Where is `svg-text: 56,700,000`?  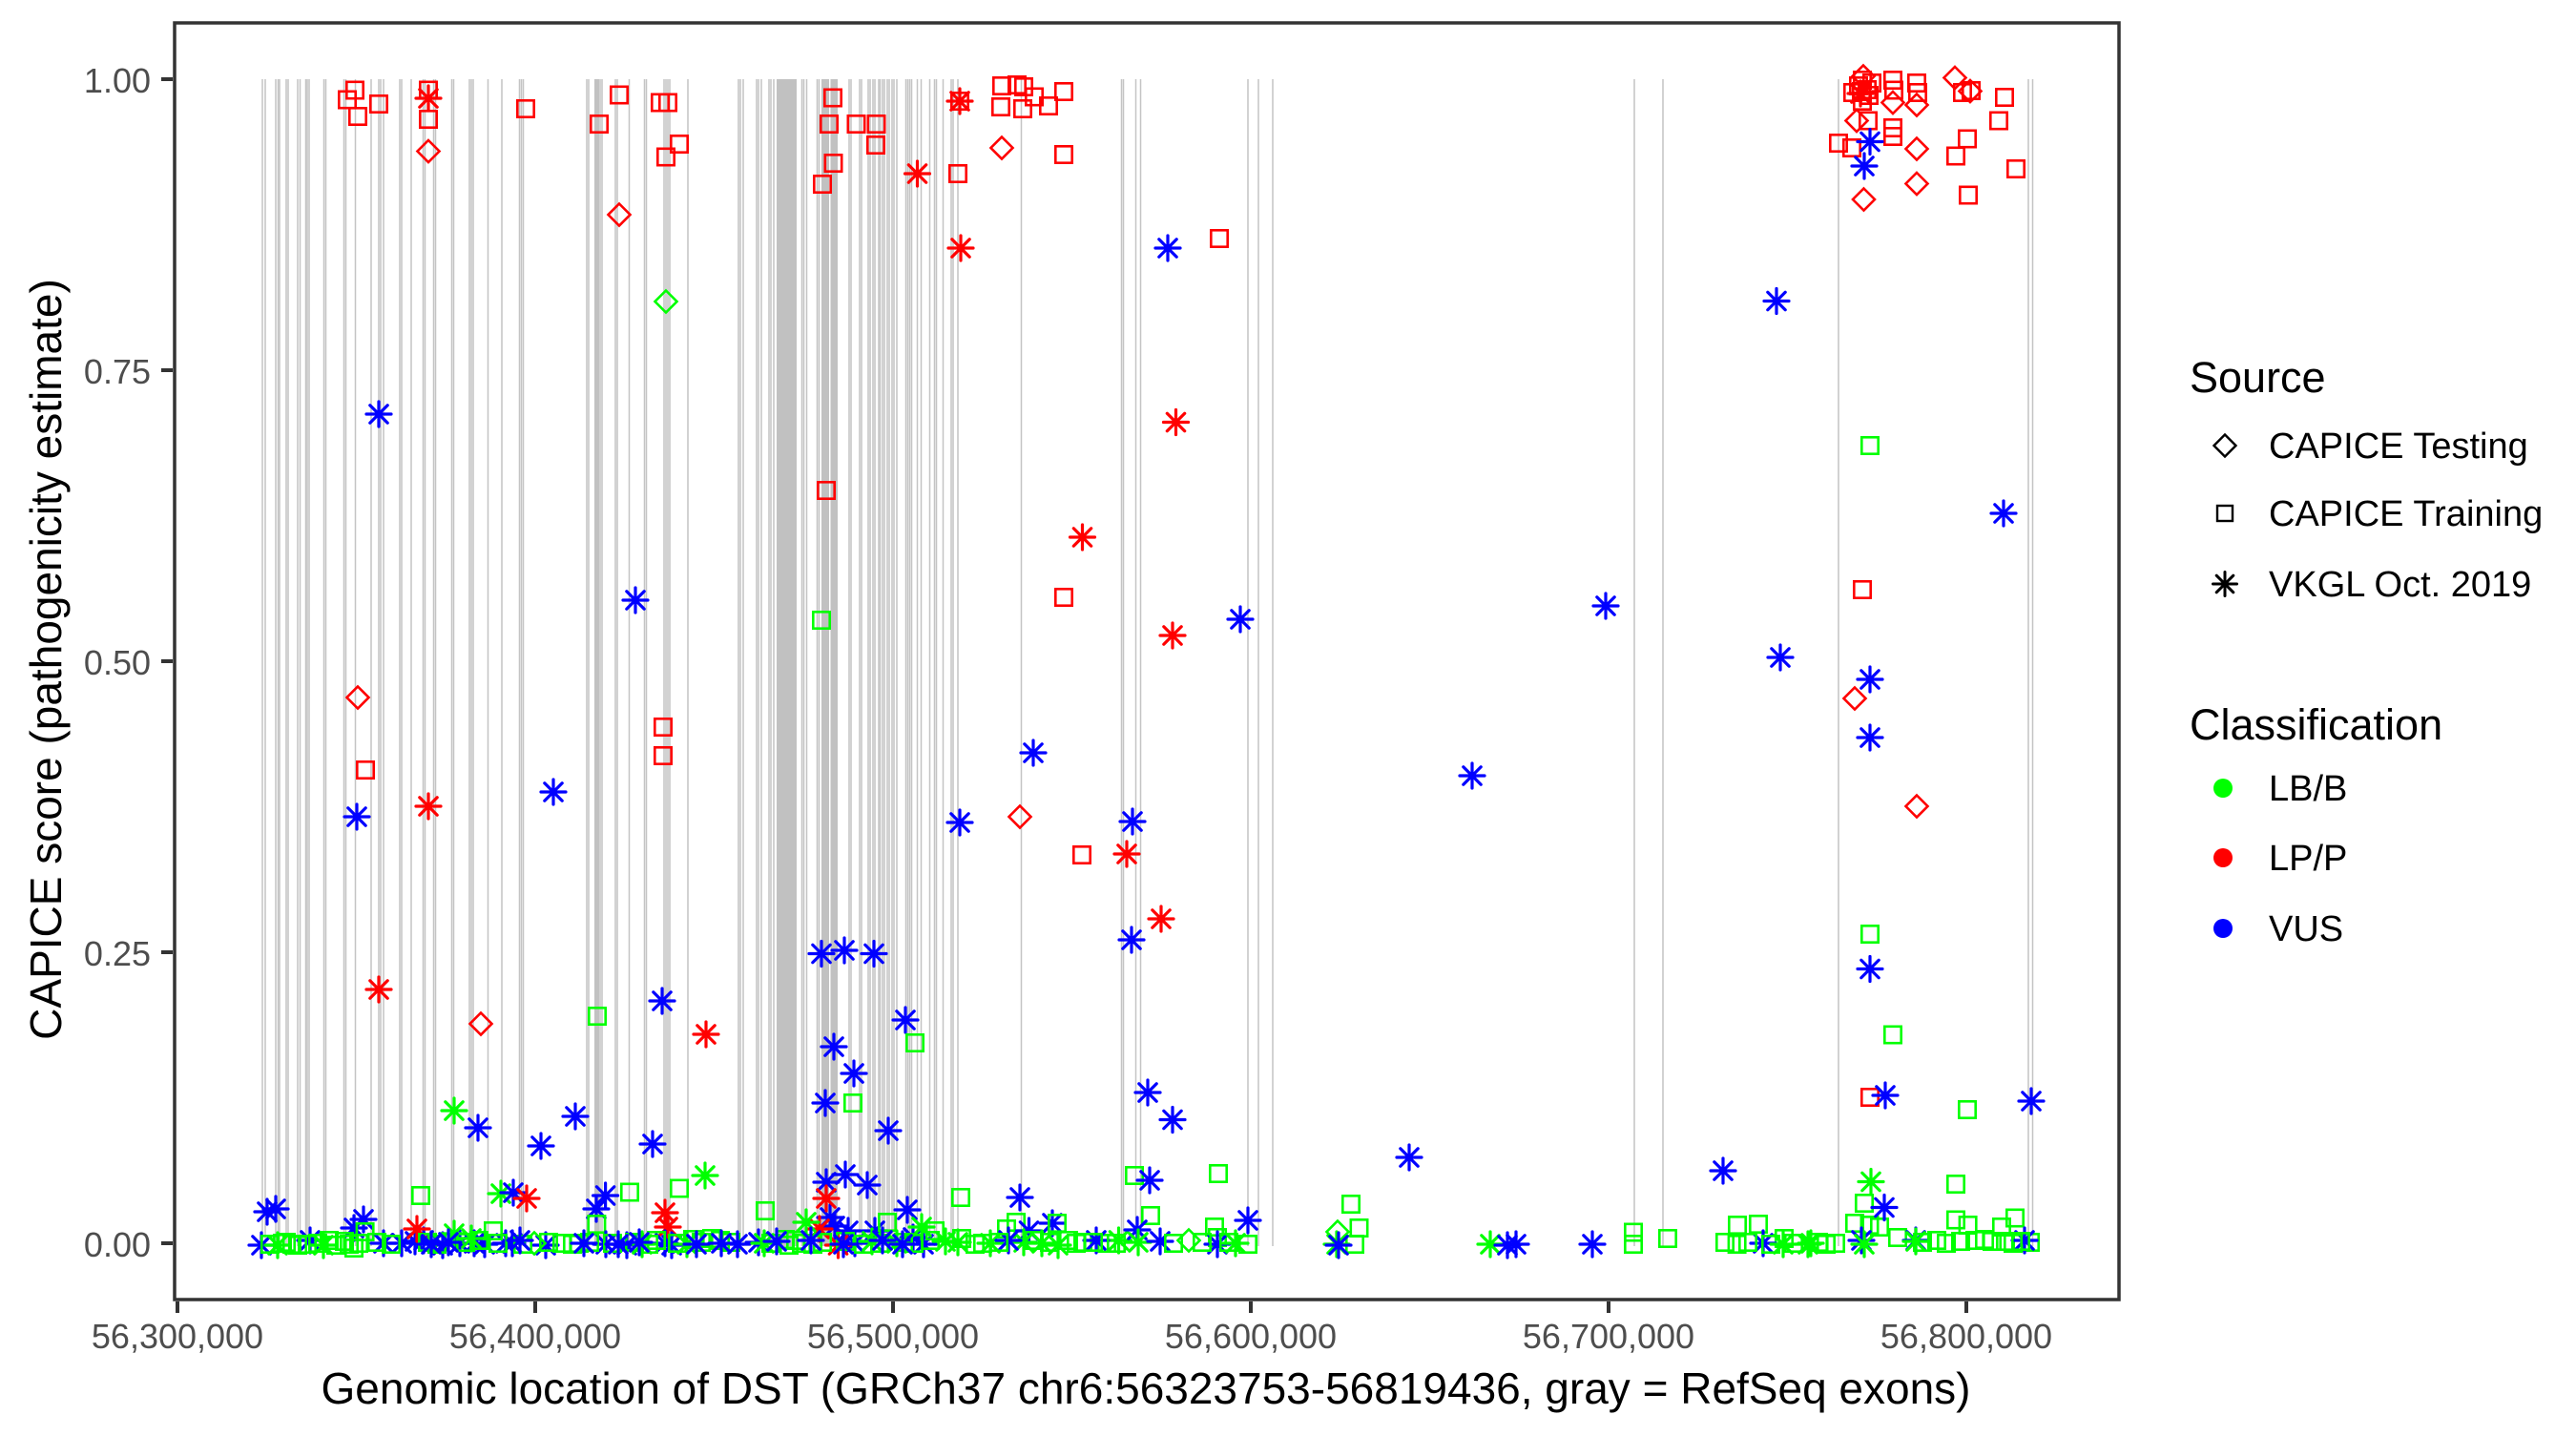 svg-text: 56,700,000 is located at coordinates (1608, 1336).